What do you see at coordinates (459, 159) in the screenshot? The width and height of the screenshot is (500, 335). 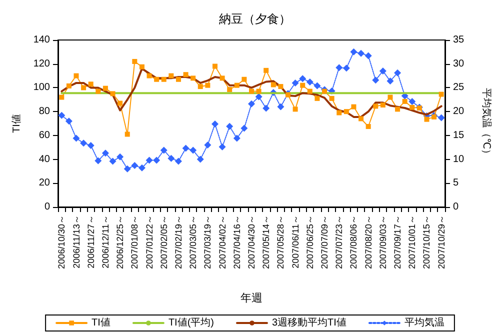 I see `y2-tick-label: 10` at bounding box center [459, 159].